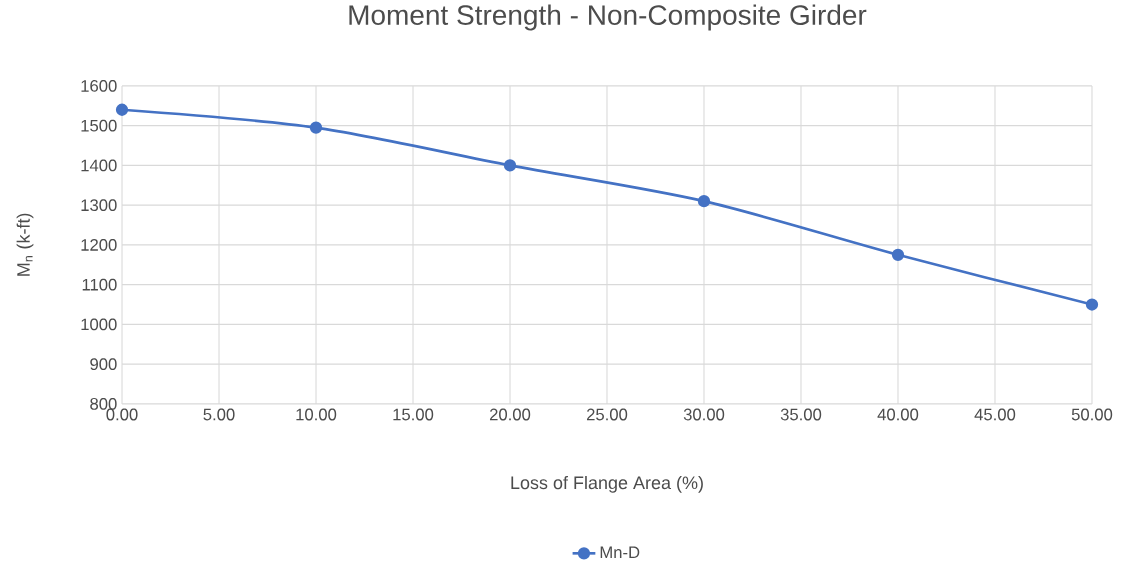  I want to click on legend-label: Mn-D, so click(620, 552).